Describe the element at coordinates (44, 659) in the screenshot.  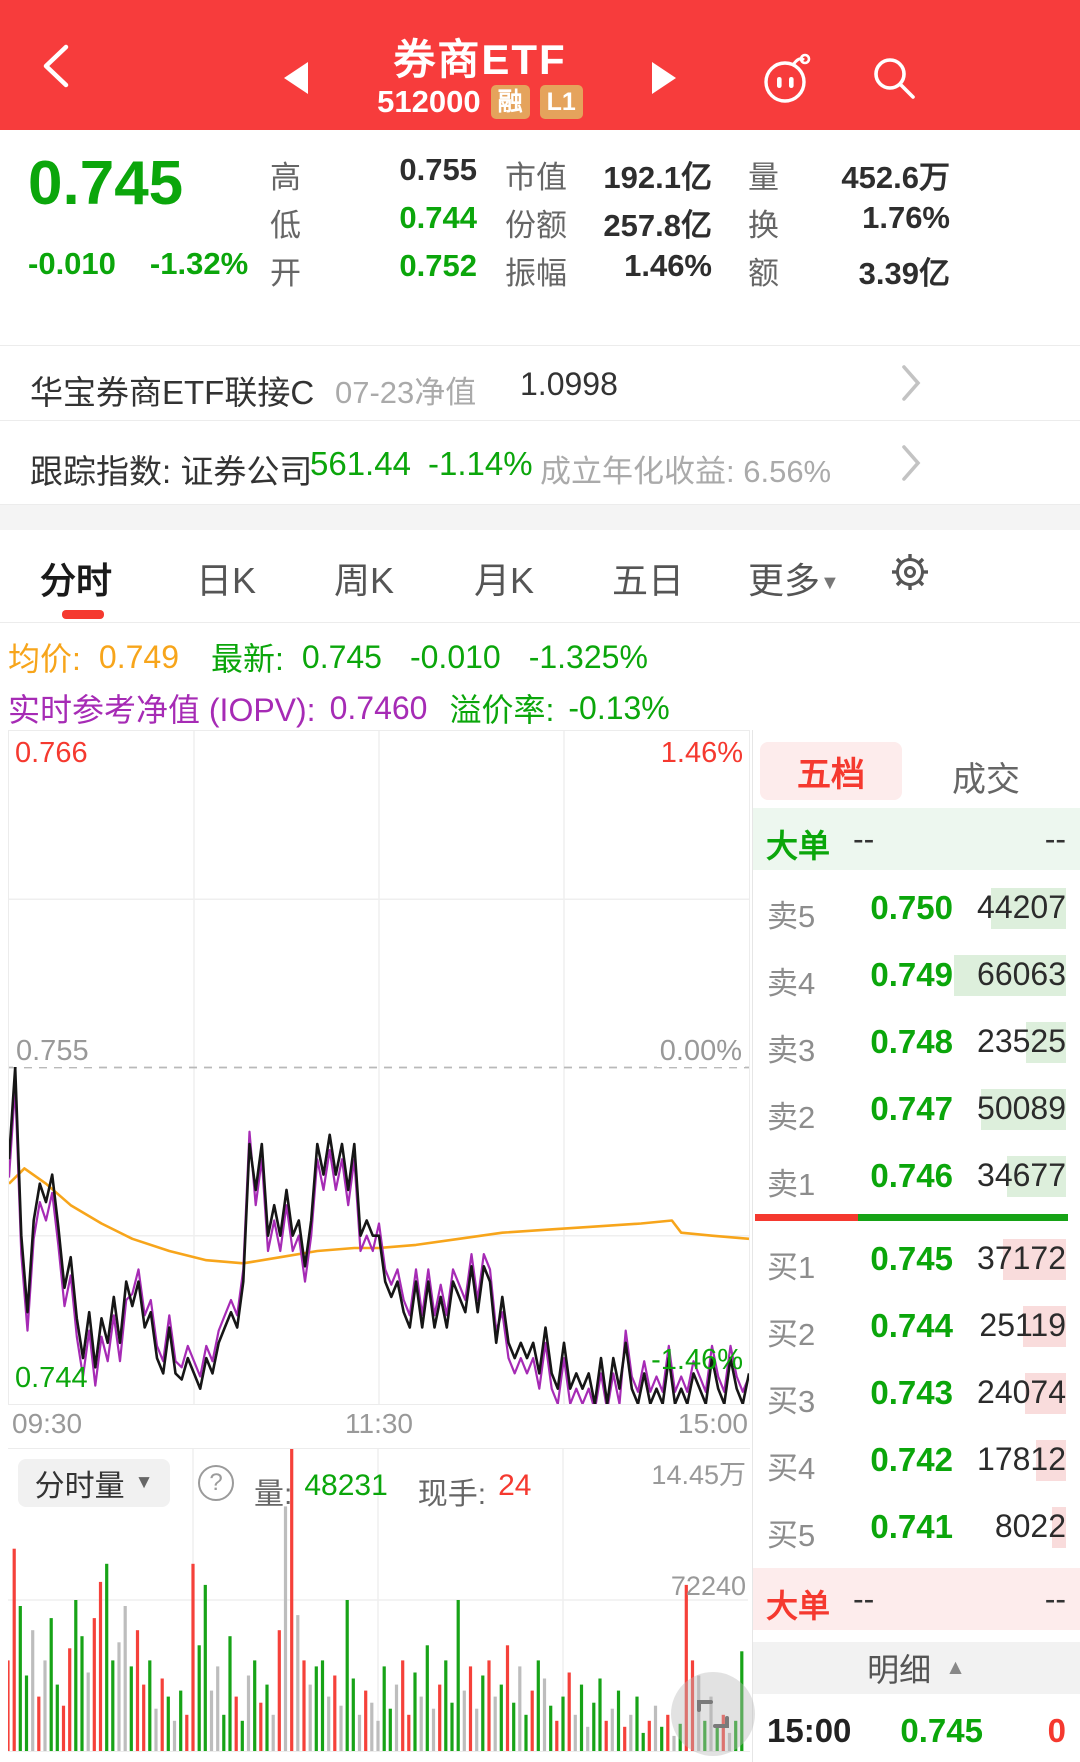
I see `avg-price-label: 均价:` at that location.